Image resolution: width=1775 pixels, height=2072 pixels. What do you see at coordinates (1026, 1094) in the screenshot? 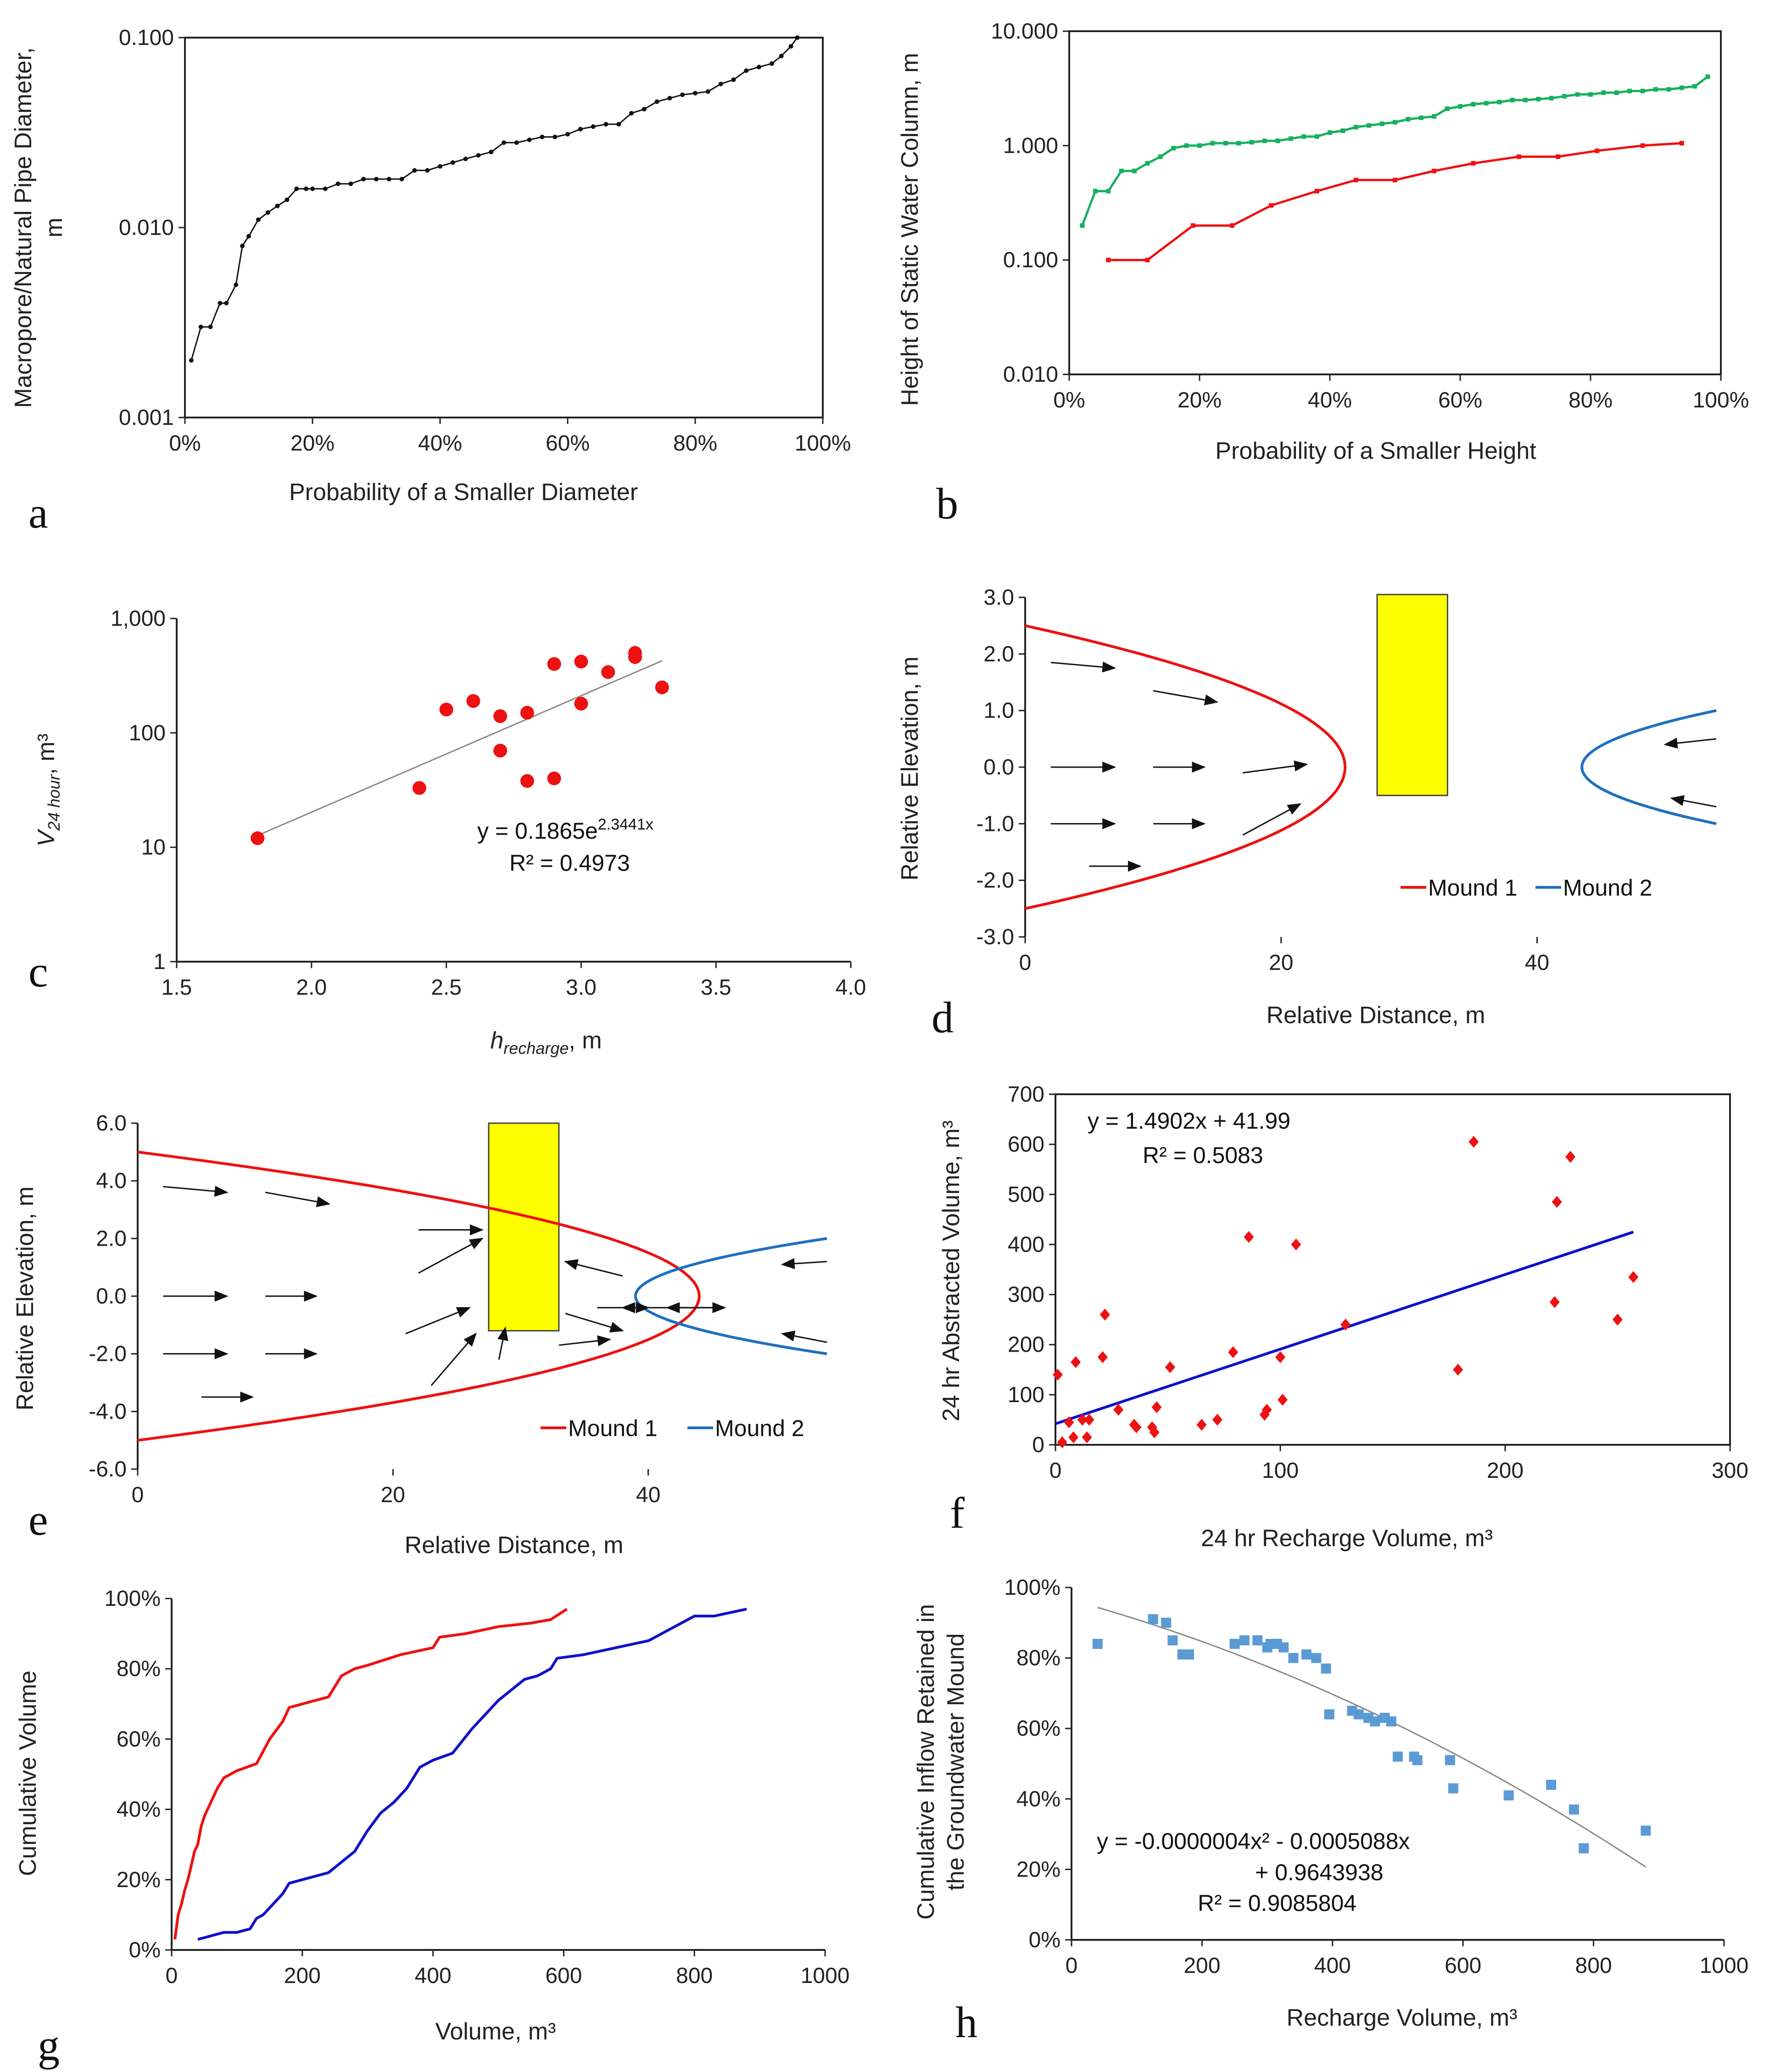
I see `y-tick-label-f: 700` at bounding box center [1026, 1094].